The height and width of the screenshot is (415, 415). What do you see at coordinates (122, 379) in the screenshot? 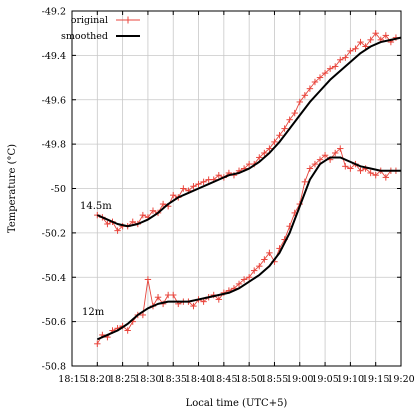
I see `x-tick-label: 18:25` at bounding box center [122, 379].